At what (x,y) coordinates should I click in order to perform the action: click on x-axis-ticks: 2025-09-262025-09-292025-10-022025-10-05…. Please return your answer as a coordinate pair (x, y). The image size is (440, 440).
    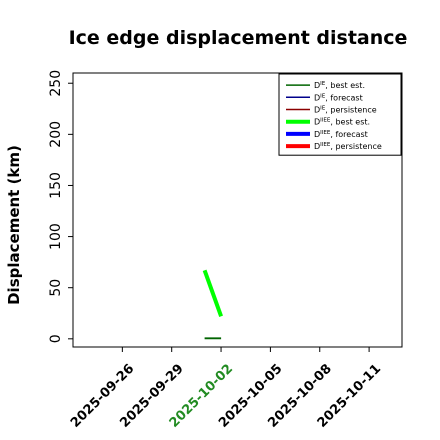
    Looking at the image, I should click on (226, 389).